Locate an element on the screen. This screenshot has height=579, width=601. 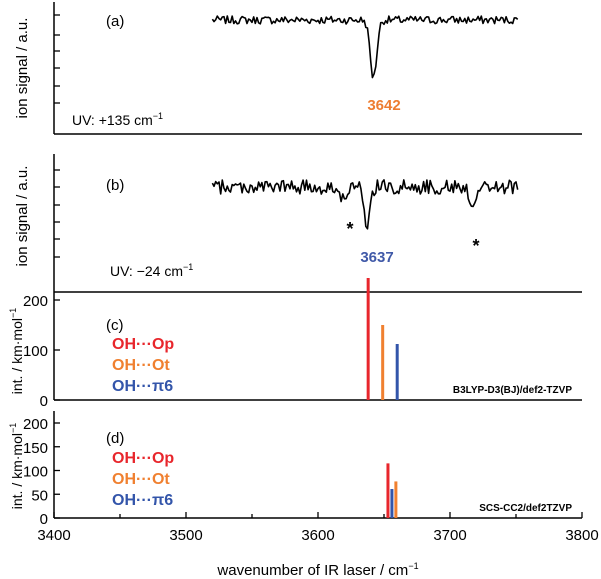
x-tick-label: 3700 is located at coordinates (449, 535).